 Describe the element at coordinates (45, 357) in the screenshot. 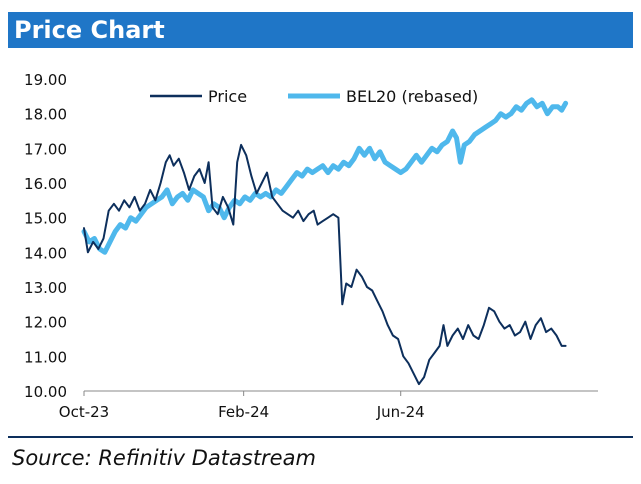

I see `y-tick-label: 11.00` at that location.